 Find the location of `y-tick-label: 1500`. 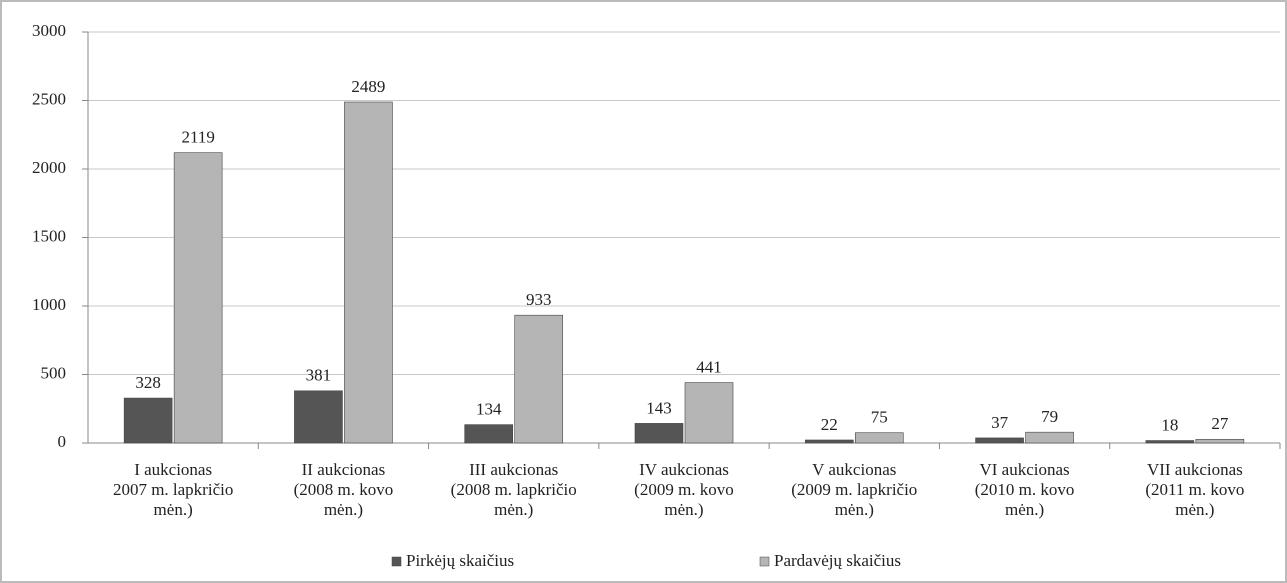

y-tick-label: 1500 is located at coordinates (49, 235).